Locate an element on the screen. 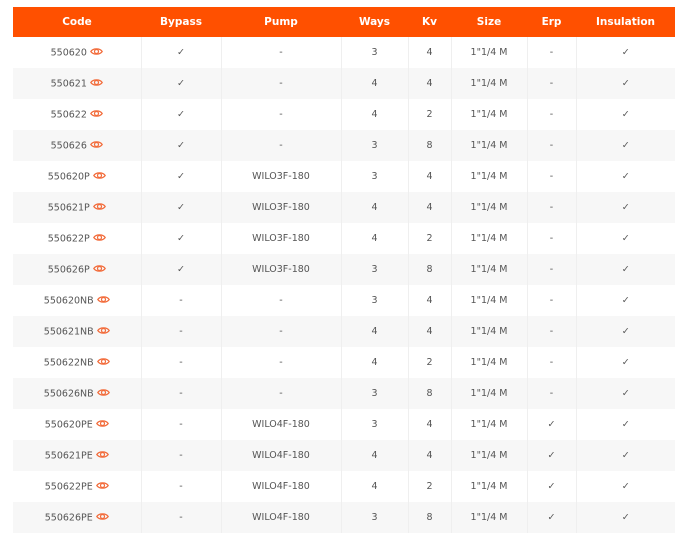 The height and width of the screenshot is (553, 675). product-code-link: 550626NB is located at coordinates (68, 393).